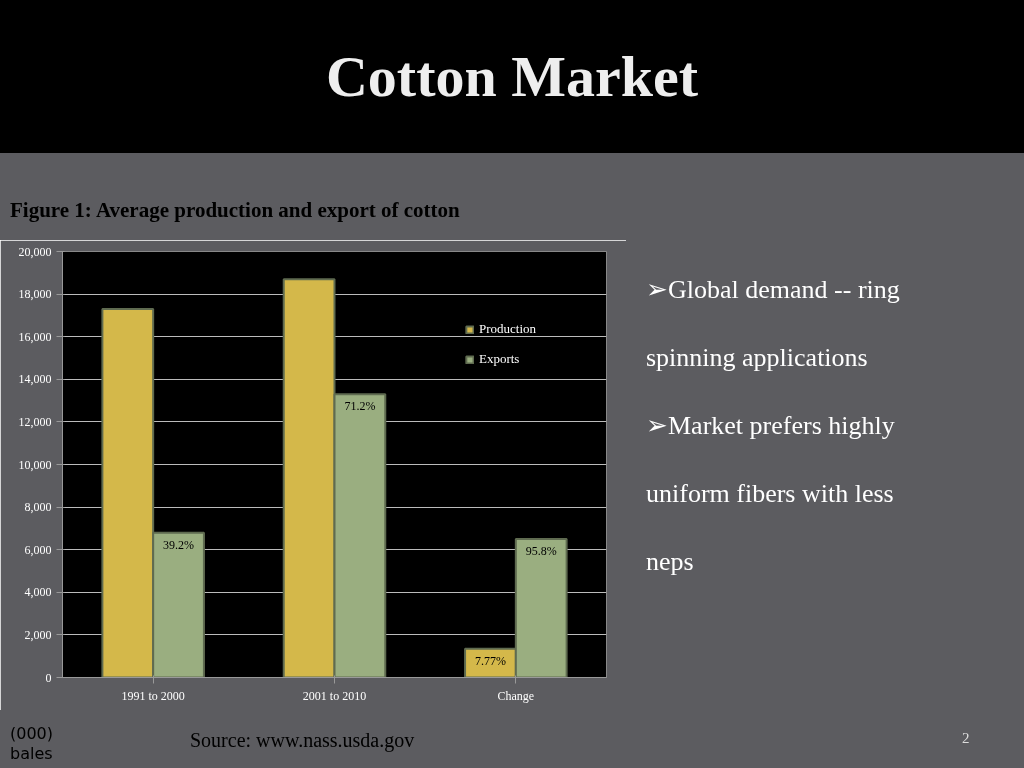 This screenshot has width=1024, height=768. What do you see at coordinates (35, 464) in the screenshot?
I see `y-tick-label: 10,000` at bounding box center [35, 464].